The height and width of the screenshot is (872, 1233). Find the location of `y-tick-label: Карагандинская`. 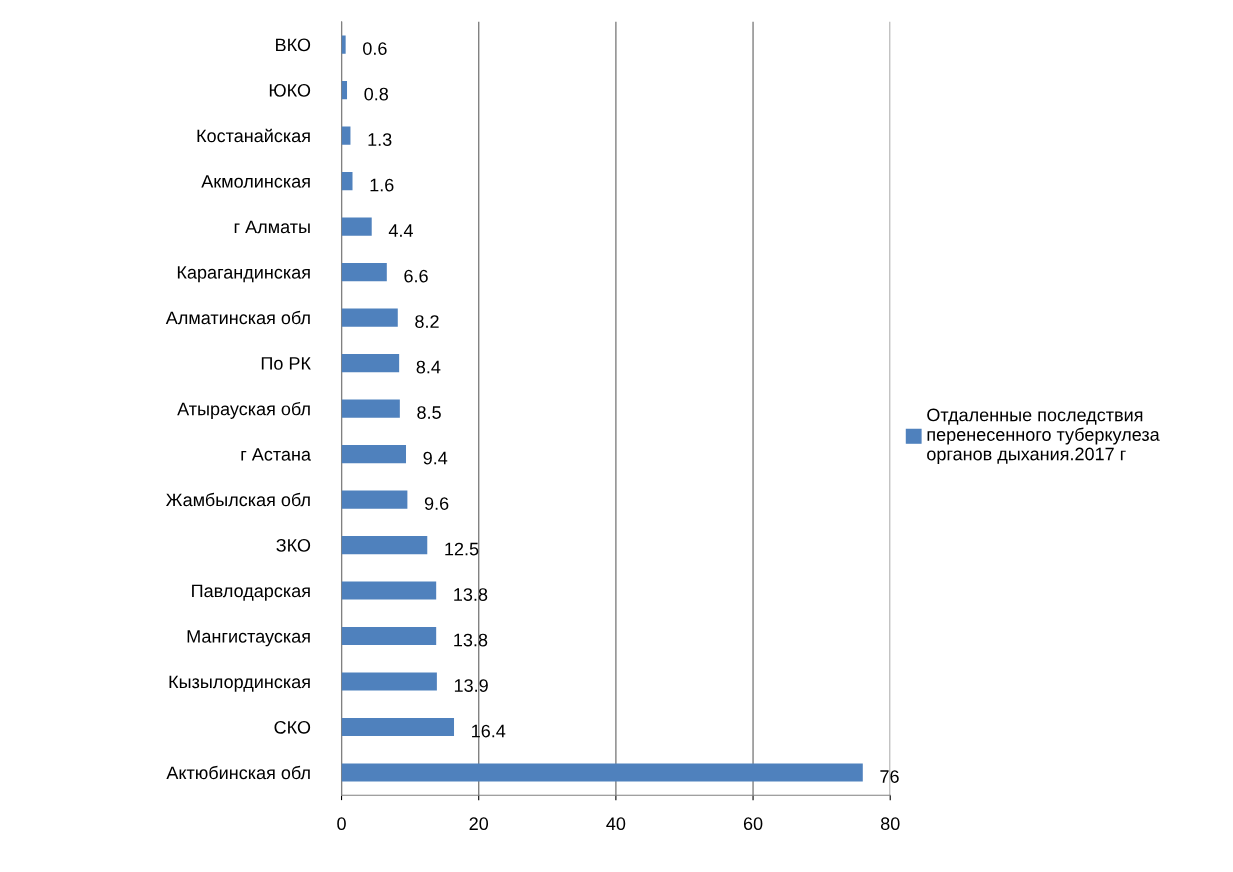

y-tick-label: Карагандинская is located at coordinates (243, 274).